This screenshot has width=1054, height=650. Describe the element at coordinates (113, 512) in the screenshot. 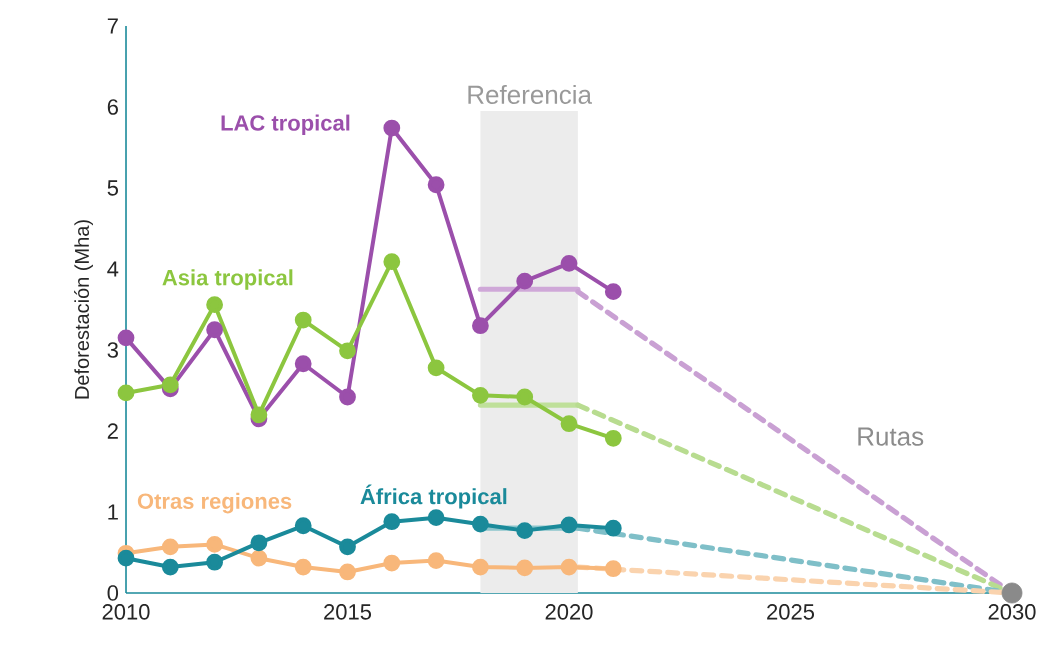

I see `y-tick-label: 1` at that location.